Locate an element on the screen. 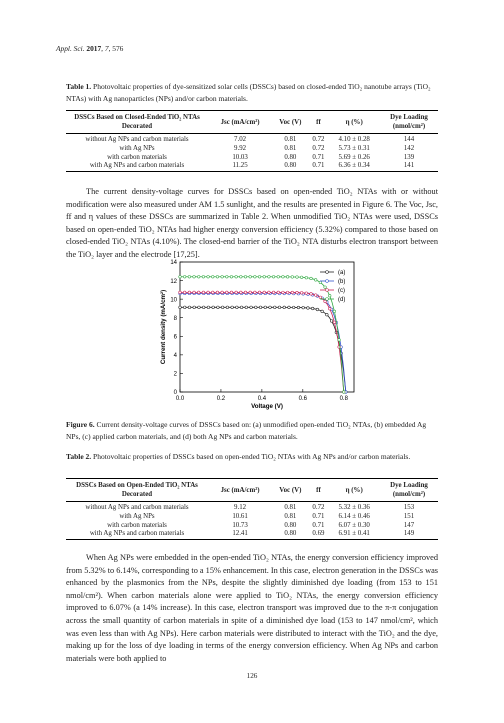 The image size is (504, 723). table-cell: 0.69 is located at coordinates (318, 534).